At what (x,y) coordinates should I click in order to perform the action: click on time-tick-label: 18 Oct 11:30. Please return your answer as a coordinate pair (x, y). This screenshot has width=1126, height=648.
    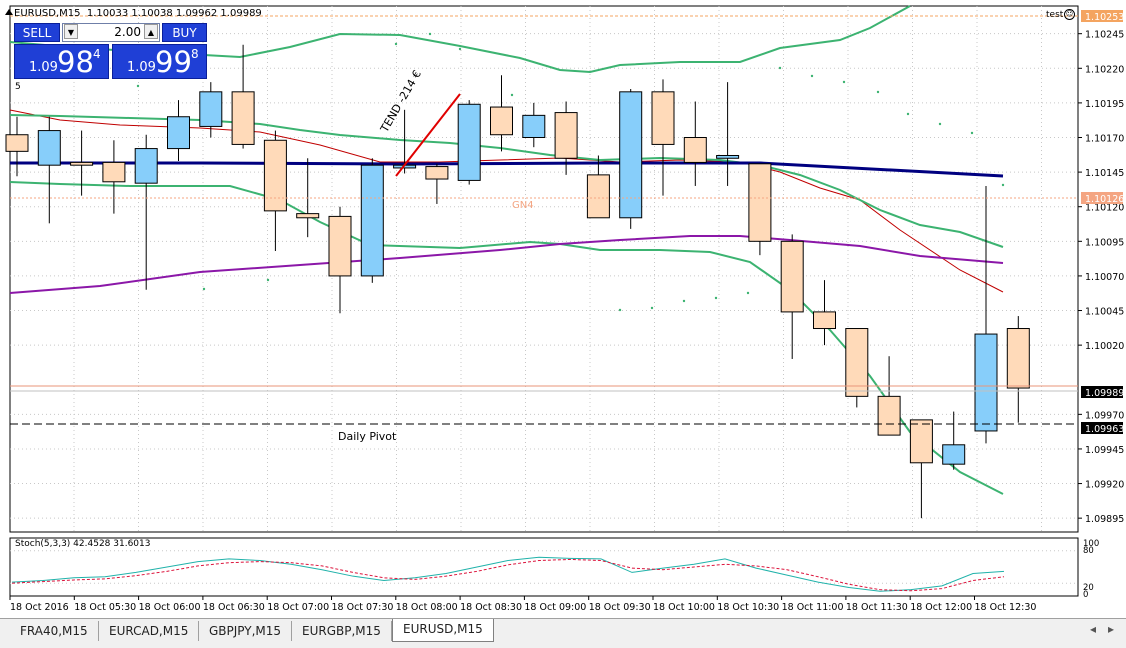
    Looking at the image, I should click on (877, 607).